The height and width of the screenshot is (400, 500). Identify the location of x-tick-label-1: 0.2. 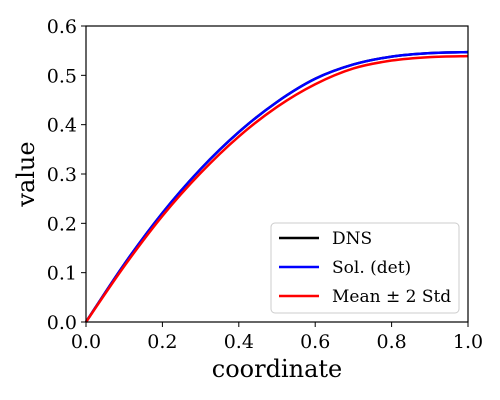
(162, 342).